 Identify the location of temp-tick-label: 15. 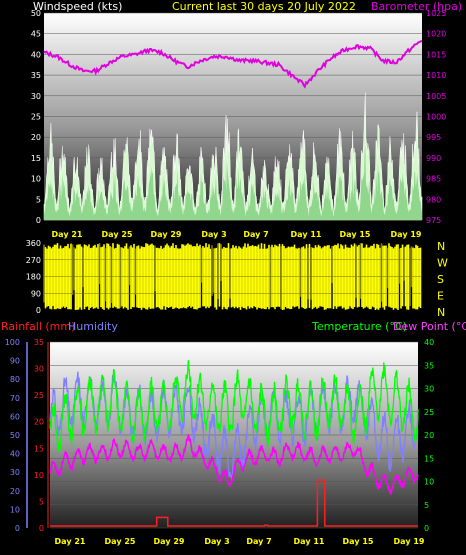
(429, 458).